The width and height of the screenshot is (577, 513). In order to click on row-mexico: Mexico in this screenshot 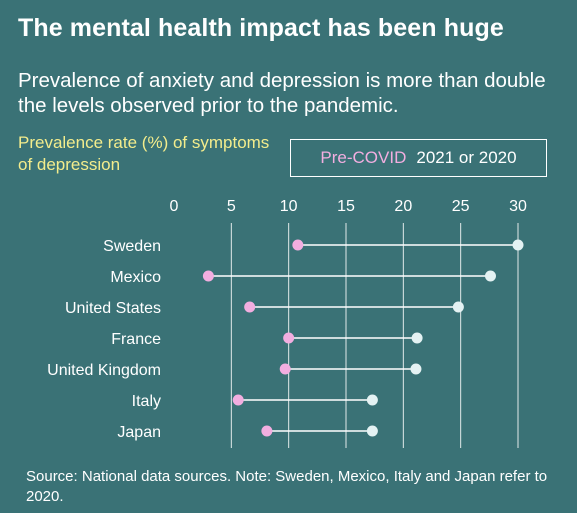, I will do `click(303, 277)`.